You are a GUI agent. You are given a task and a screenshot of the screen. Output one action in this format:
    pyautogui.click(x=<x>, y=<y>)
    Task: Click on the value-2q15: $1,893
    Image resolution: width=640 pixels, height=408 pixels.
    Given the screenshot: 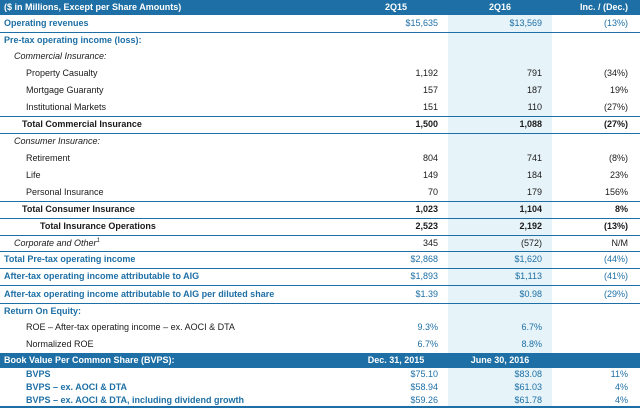 What is the action you would take?
    pyautogui.click(x=396, y=277)
    